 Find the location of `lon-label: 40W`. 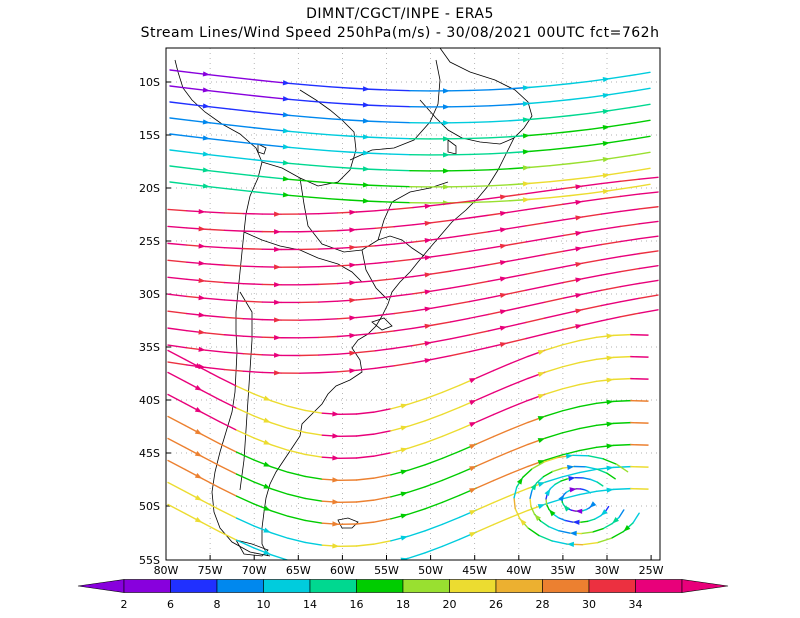

lon-label: 40W is located at coordinates (518, 570).